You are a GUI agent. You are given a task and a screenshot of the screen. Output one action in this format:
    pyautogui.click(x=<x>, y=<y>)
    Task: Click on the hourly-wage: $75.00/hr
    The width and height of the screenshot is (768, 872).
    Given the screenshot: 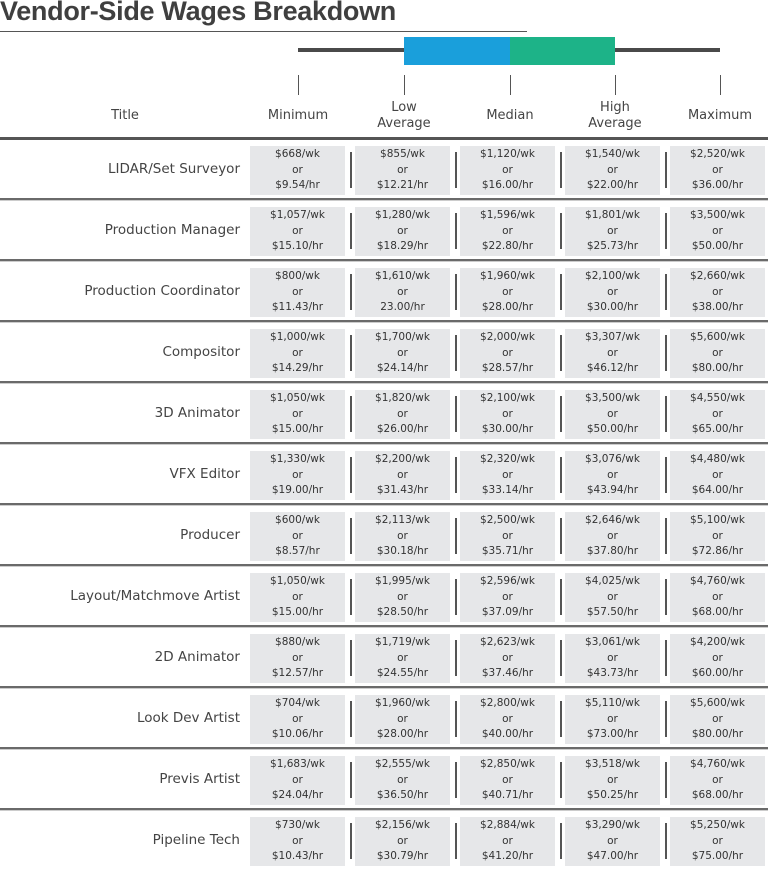 What is the action you would take?
    pyautogui.click(x=717, y=856)
    